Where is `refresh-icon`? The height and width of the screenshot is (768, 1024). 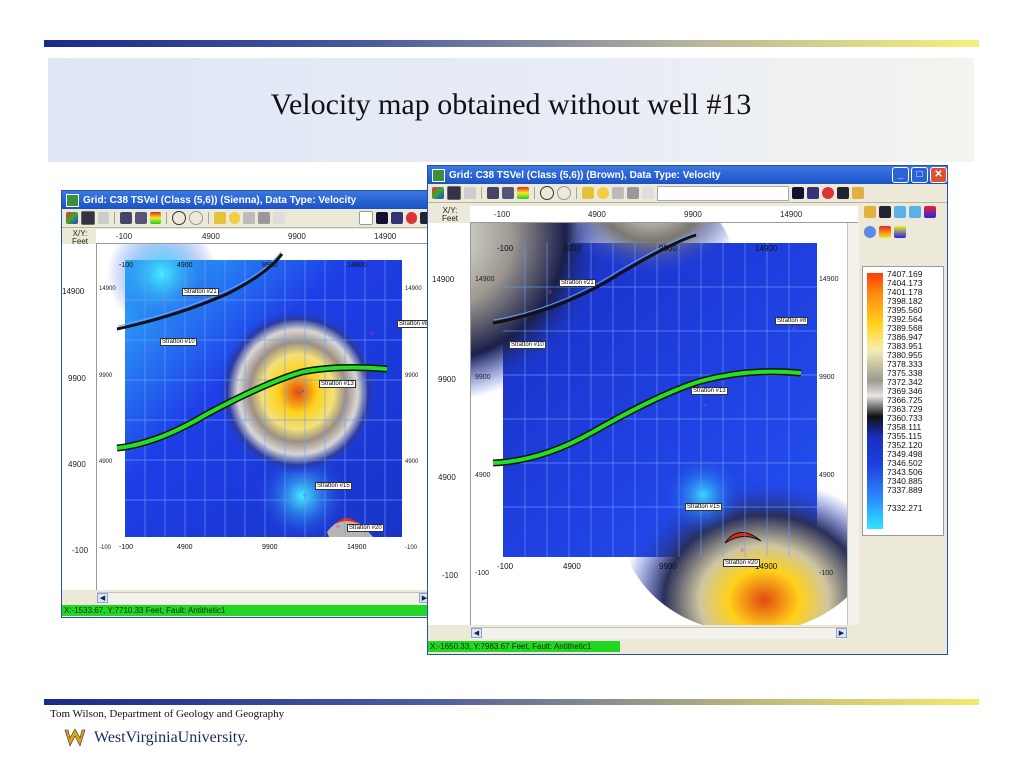 refresh-icon is located at coordinates (870, 231).